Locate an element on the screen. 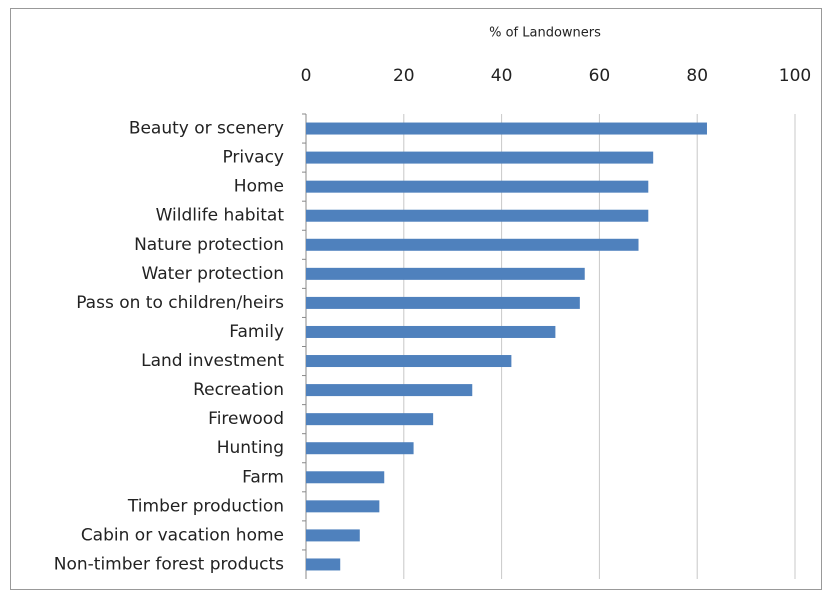 Image resolution: width=826 pixels, height=592 pixels. x-tick-label: 0 is located at coordinates (306, 76).